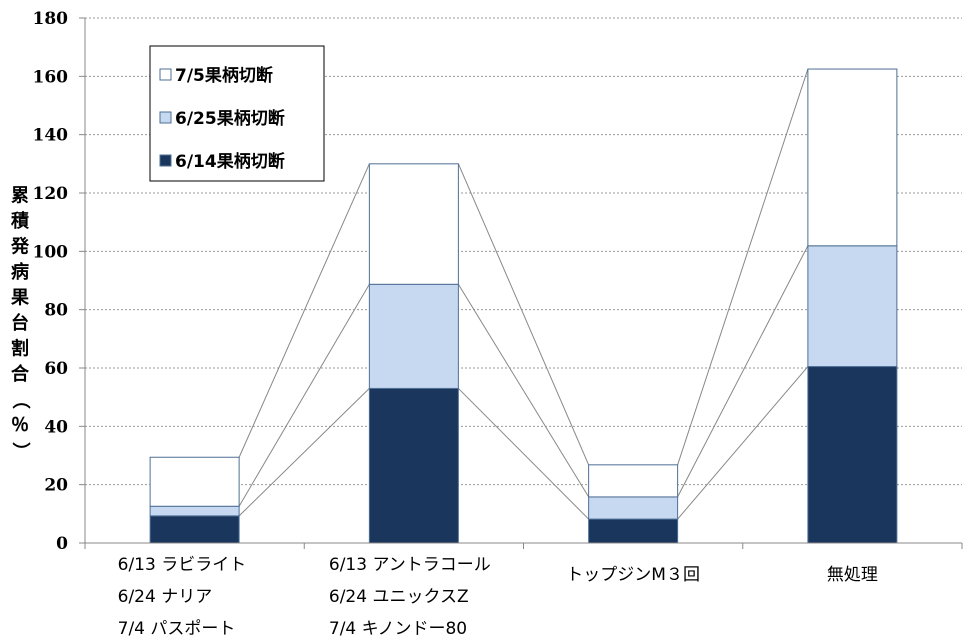  What do you see at coordinates (852, 575) in the screenshot?
I see `category-label-4-line-1: 無処理` at bounding box center [852, 575].